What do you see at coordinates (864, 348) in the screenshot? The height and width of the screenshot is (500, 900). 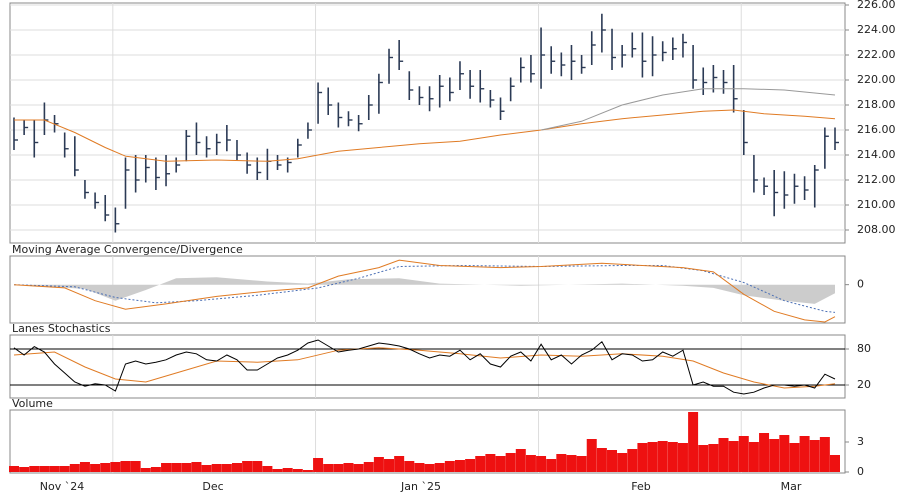 I see `y-tick-label: 80` at bounding box center [864, 348].